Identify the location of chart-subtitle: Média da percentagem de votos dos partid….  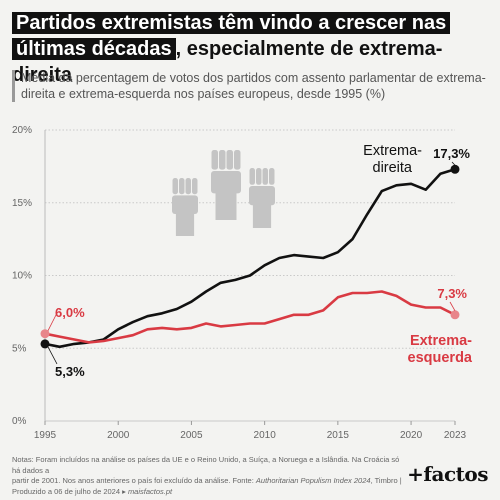
(250, 86).